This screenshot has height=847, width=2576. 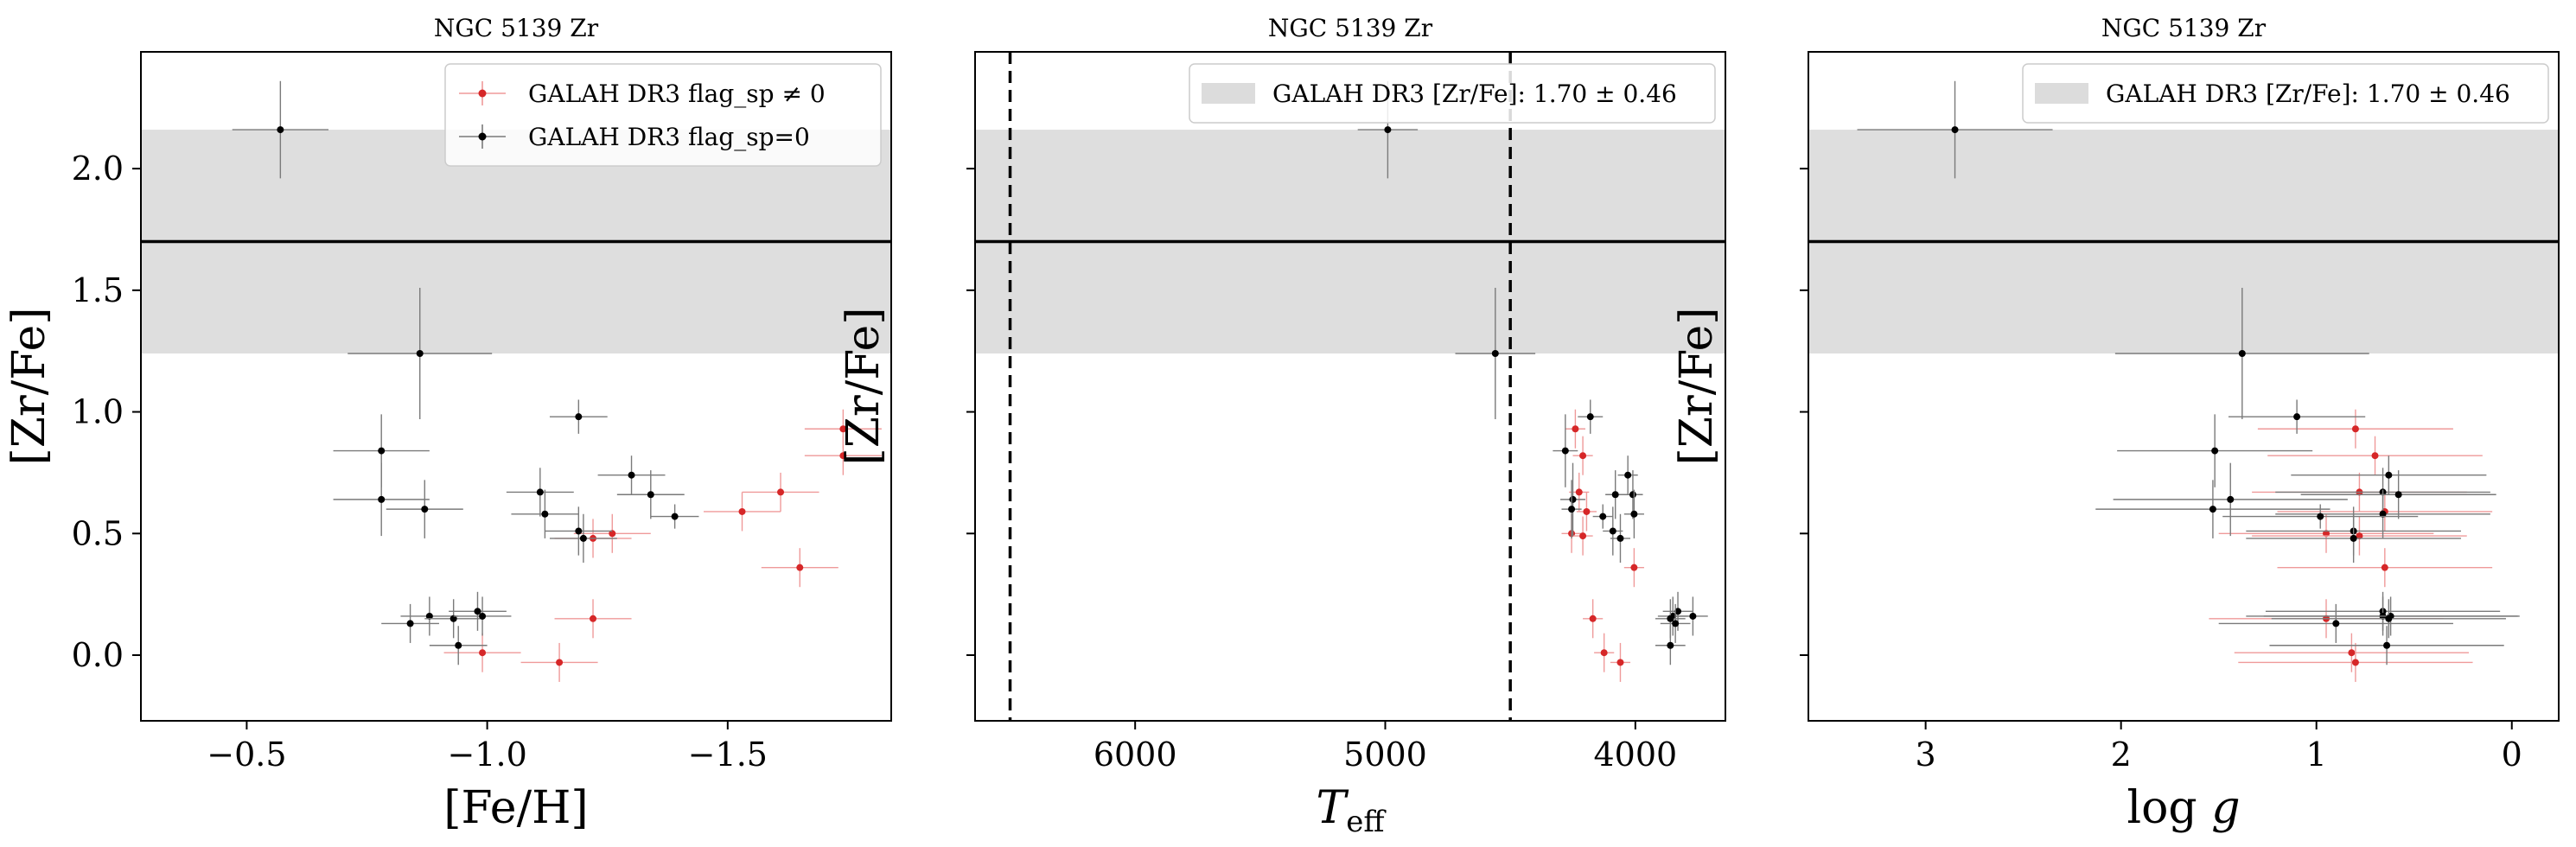 I want to click on x-tick-label: 1, so click(x=2316, y=755).